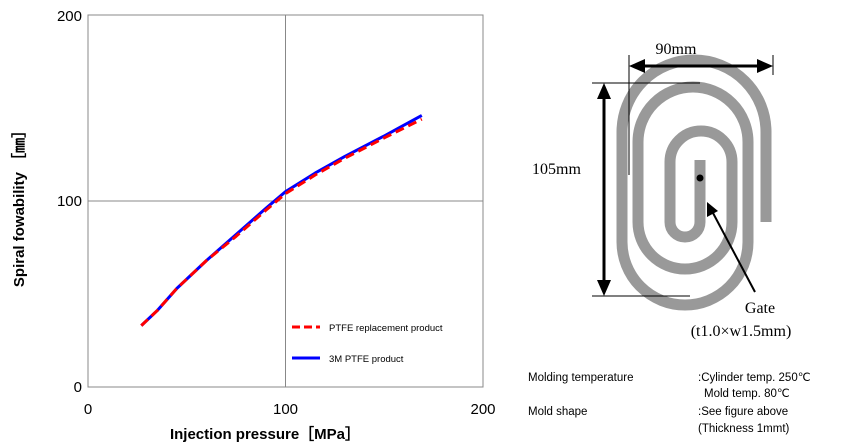  Describe the element at coordinates (604, 288) in the screenshot. I see `height-arrow-bottom` at that location.